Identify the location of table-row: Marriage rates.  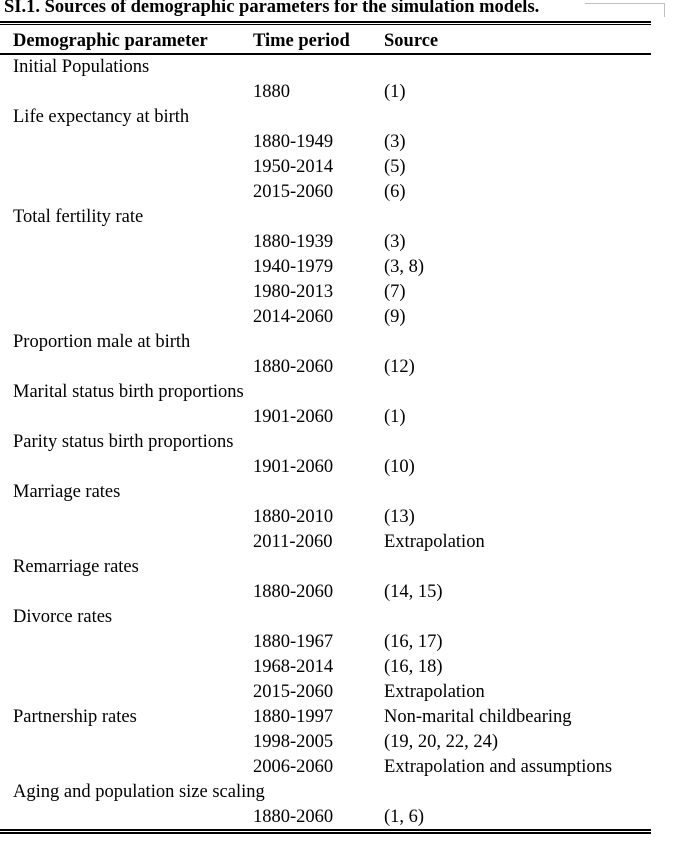
(325, 492).